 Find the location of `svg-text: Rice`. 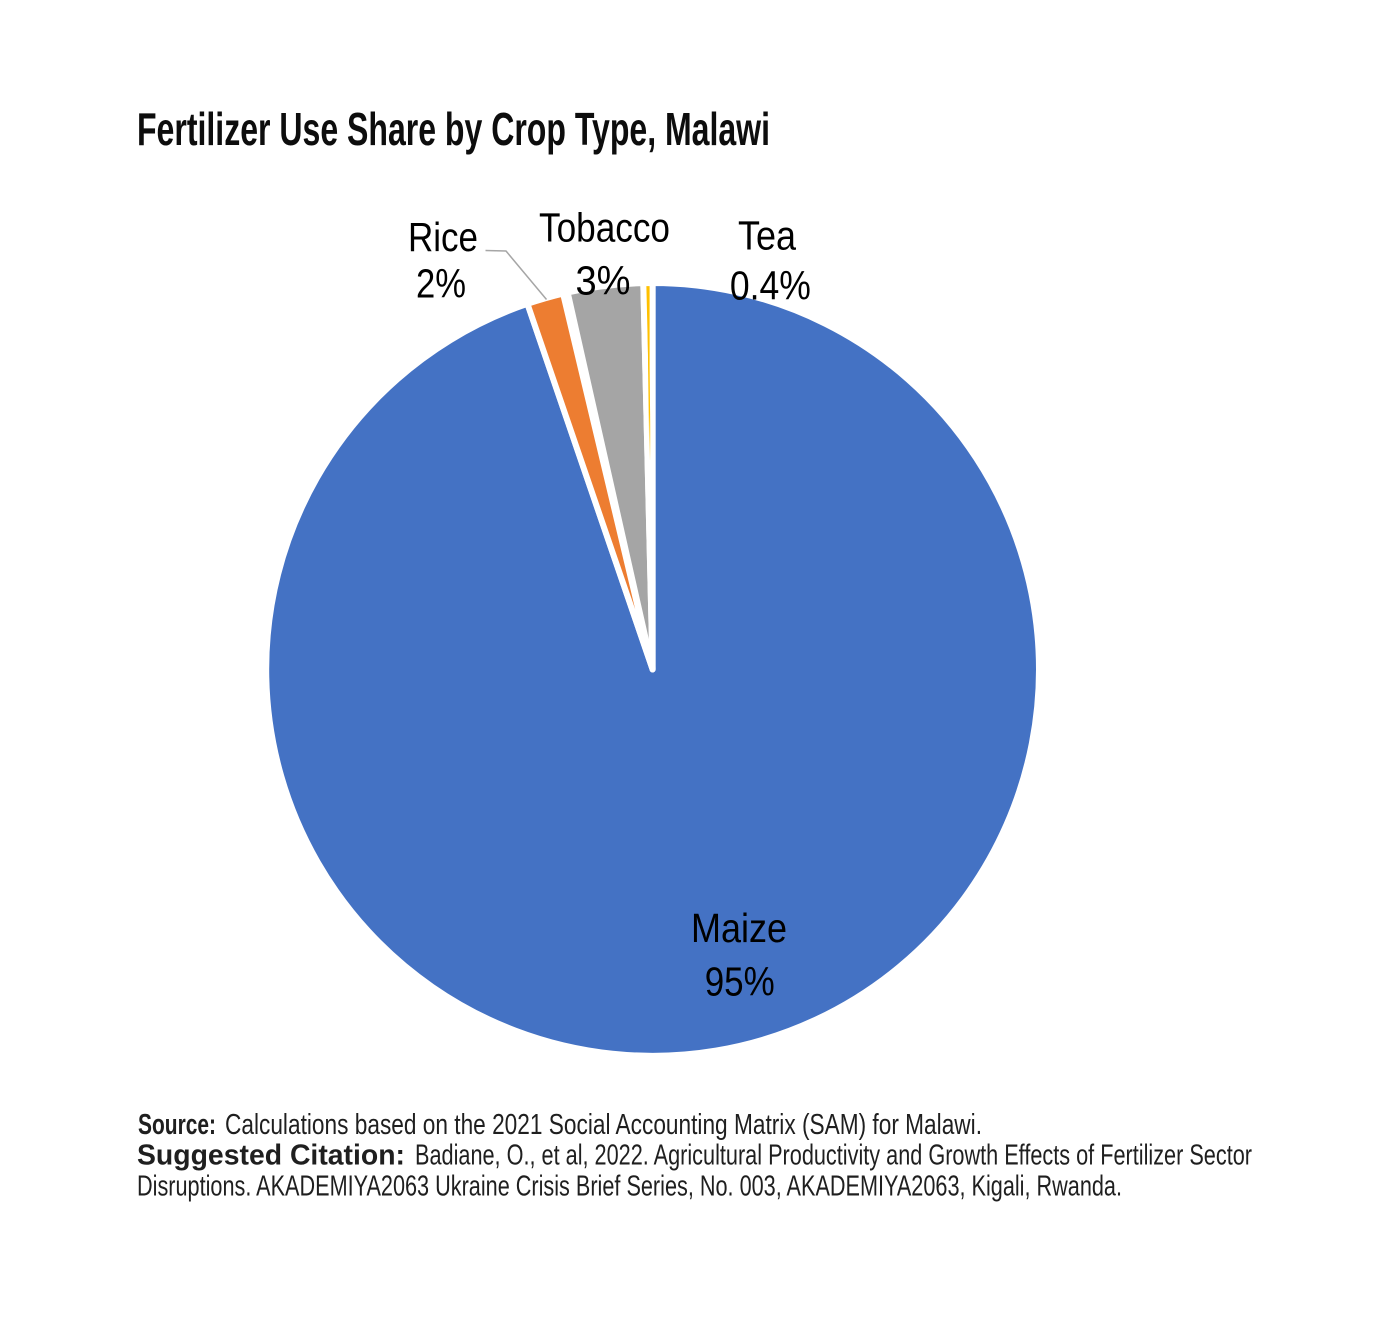

svg-text: Rice is located at coordinates (443, 237).